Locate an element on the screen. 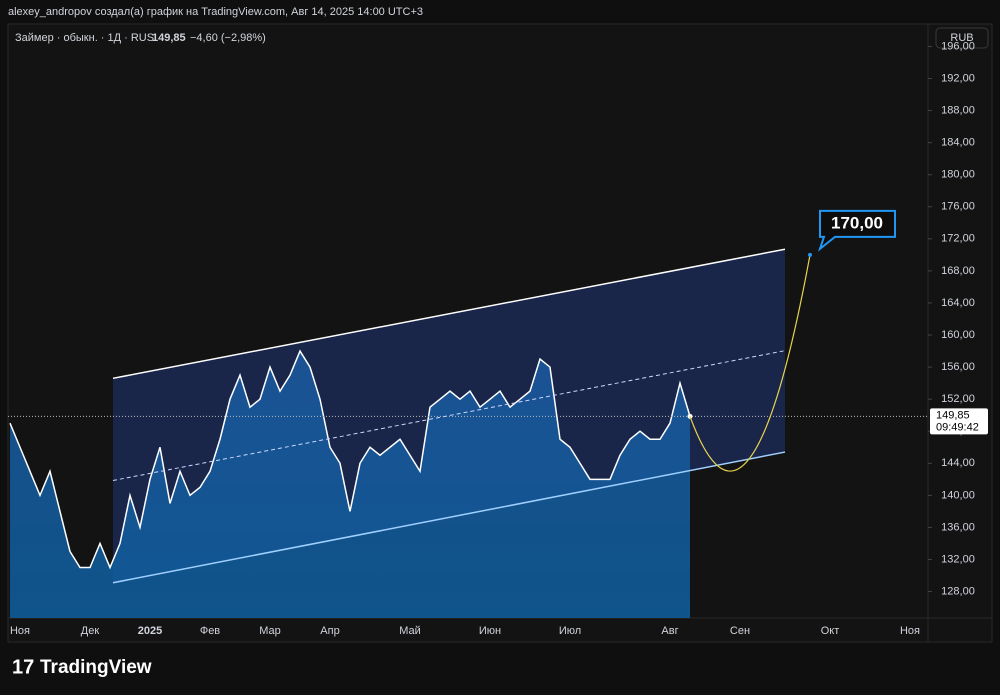 This screenshot has width=1000, height=695. y-tick-label: 168,00 is located at coordinates (958, 271).